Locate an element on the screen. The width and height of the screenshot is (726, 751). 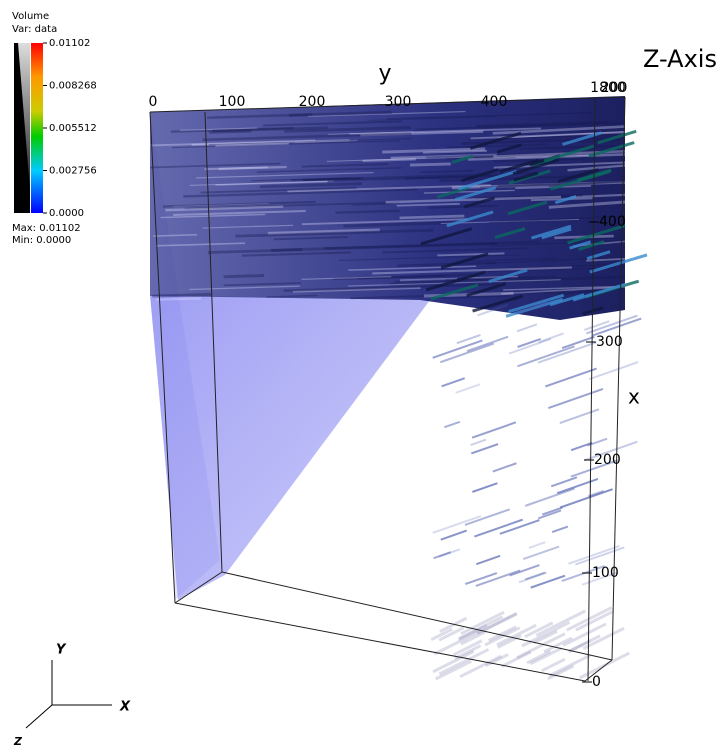
color-bar is located at coordinates (37, 128).